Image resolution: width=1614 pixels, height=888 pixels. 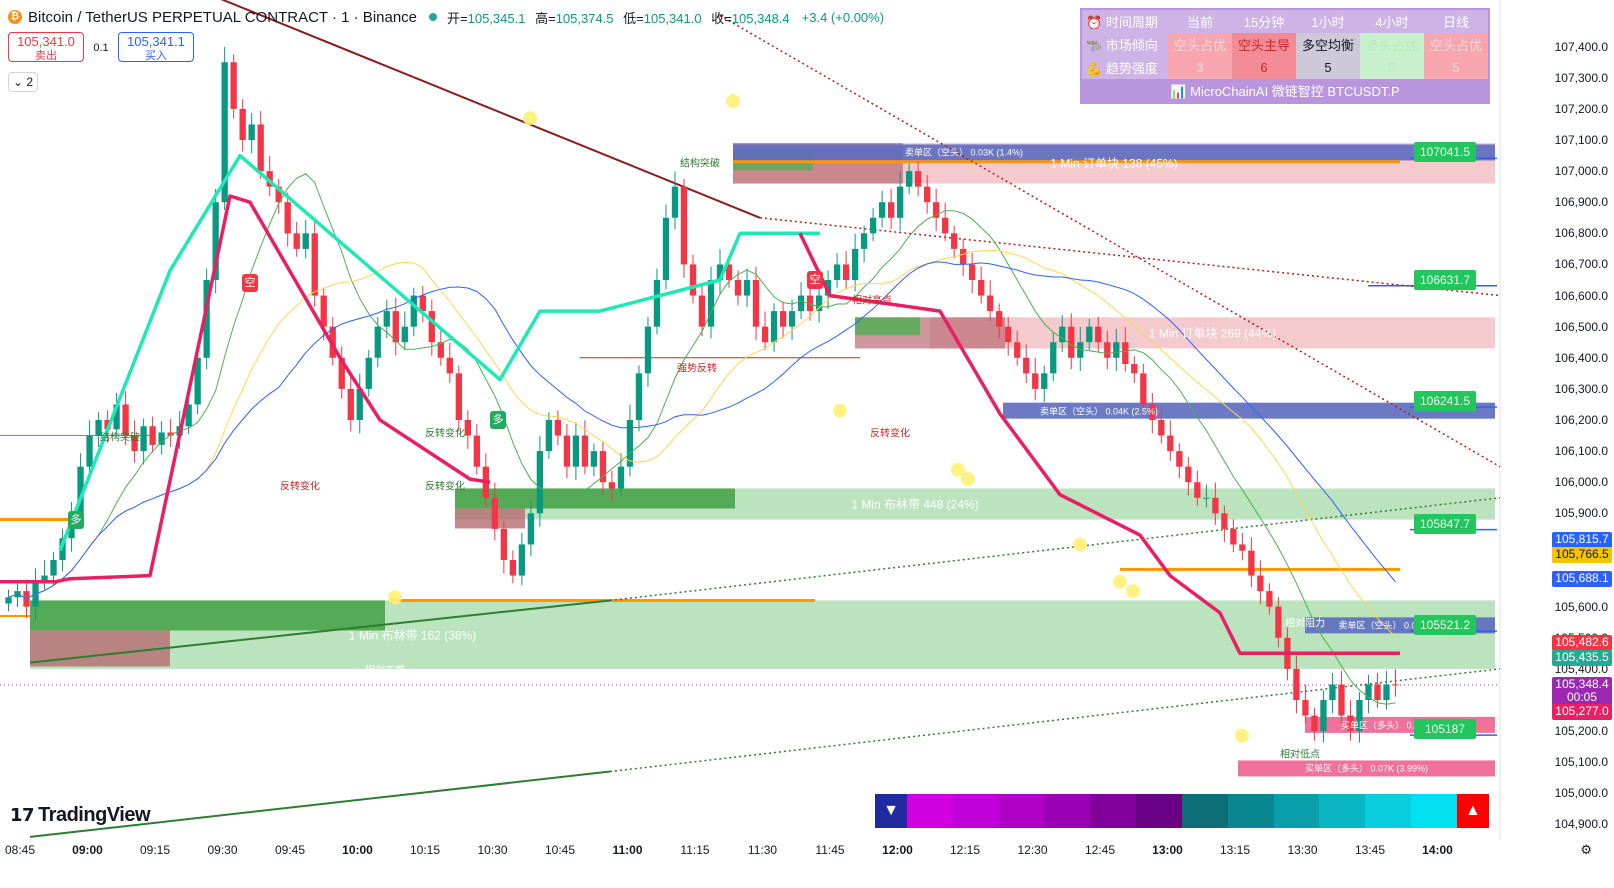 What do you see at coordinates (1300, 755) in the screenshot?
I see `annotation-label: 相对低点` at bounding box center [1300, 755].